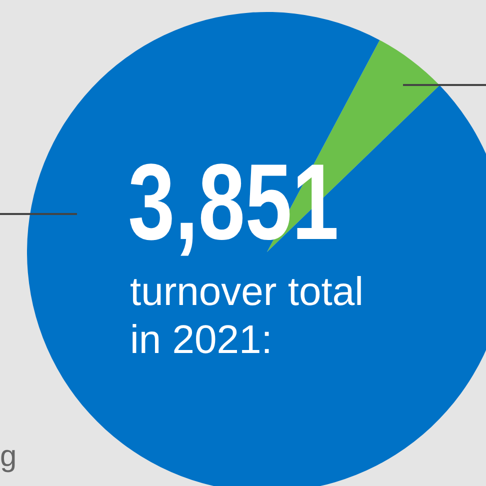 This screenshot has width=486, height=486. What do you see at coordinates (8, 457) in the screenshot?
I see `text: g` at bounding box center [8, 457].